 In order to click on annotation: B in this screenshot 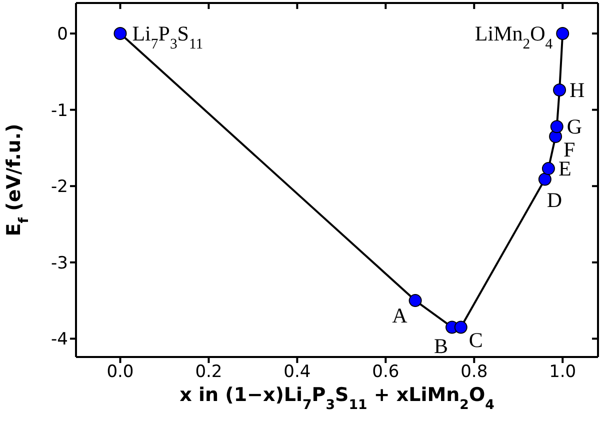, I will do `click(441, 346)`.